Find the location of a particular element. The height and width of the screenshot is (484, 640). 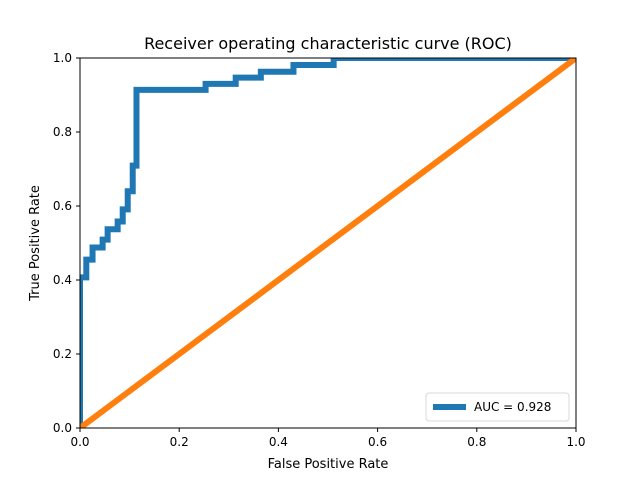

y-axis-label: True Positive Rate is located at coordinates (35, 243).